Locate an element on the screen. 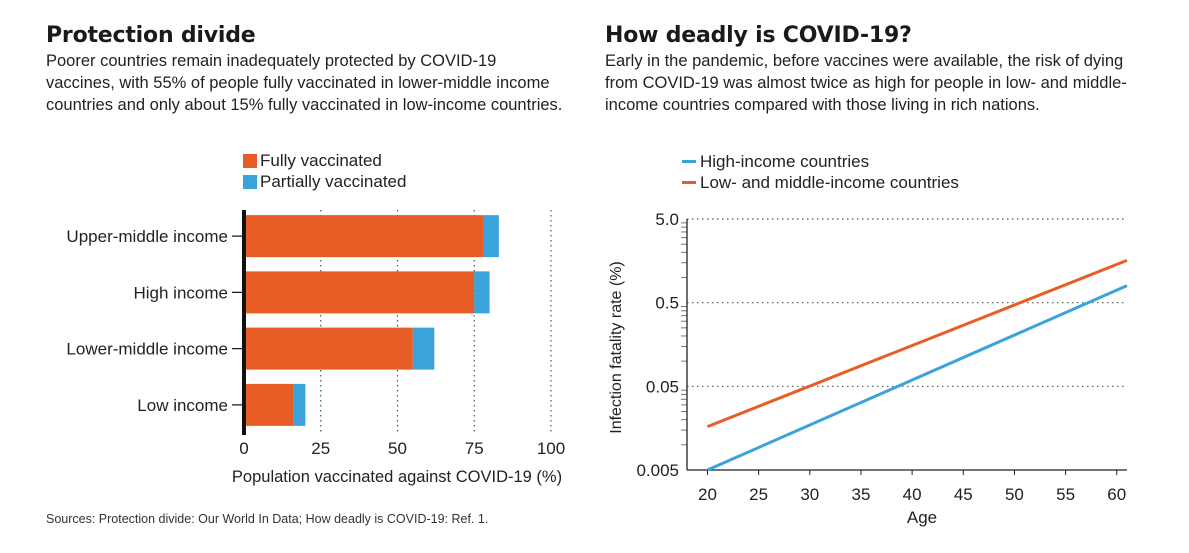 Image resolution: width=1189 pixels, height=553 pixels. x-tick-label: 55 is located at coordinates (1065, 494).